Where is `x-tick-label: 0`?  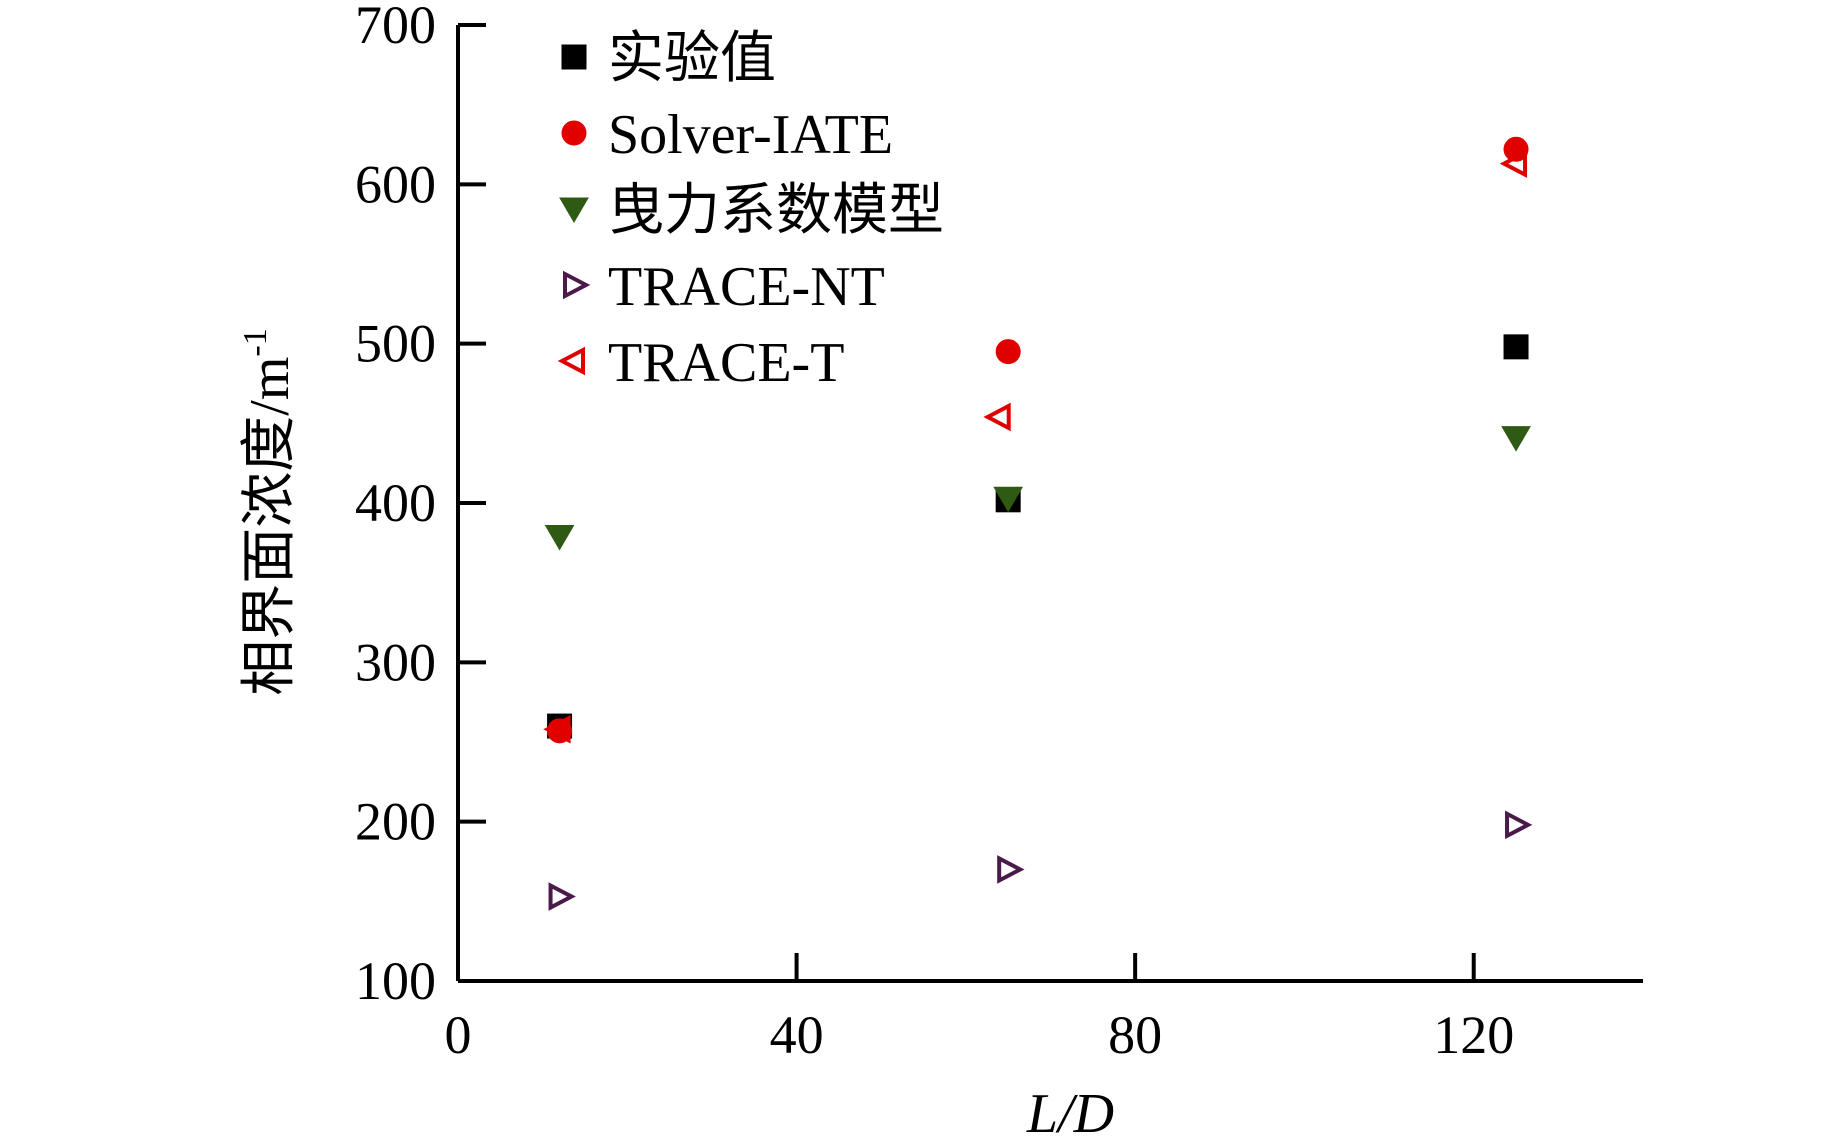
x-tick-label: 0 is located at coordinates (458, 1035).